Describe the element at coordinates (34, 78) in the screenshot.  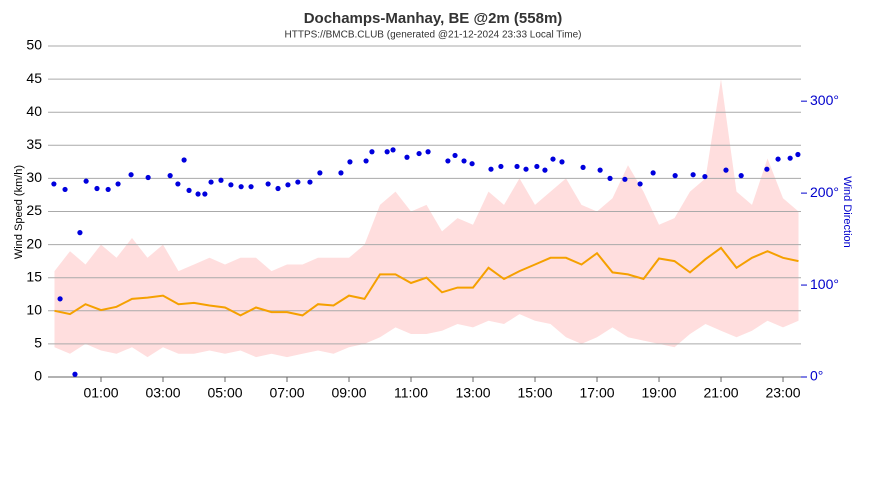
I see `y-tick-label: 45` at that location.